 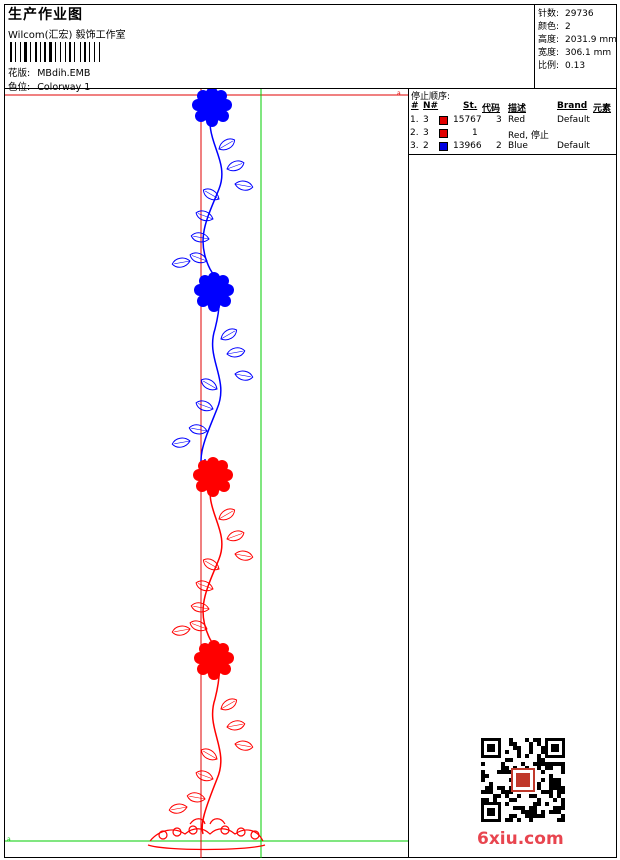 What do you see at coordinates (520, 839) in the screenshot?
I see `watermark-text: 6xiu.com` at bounding box center [520, 839].